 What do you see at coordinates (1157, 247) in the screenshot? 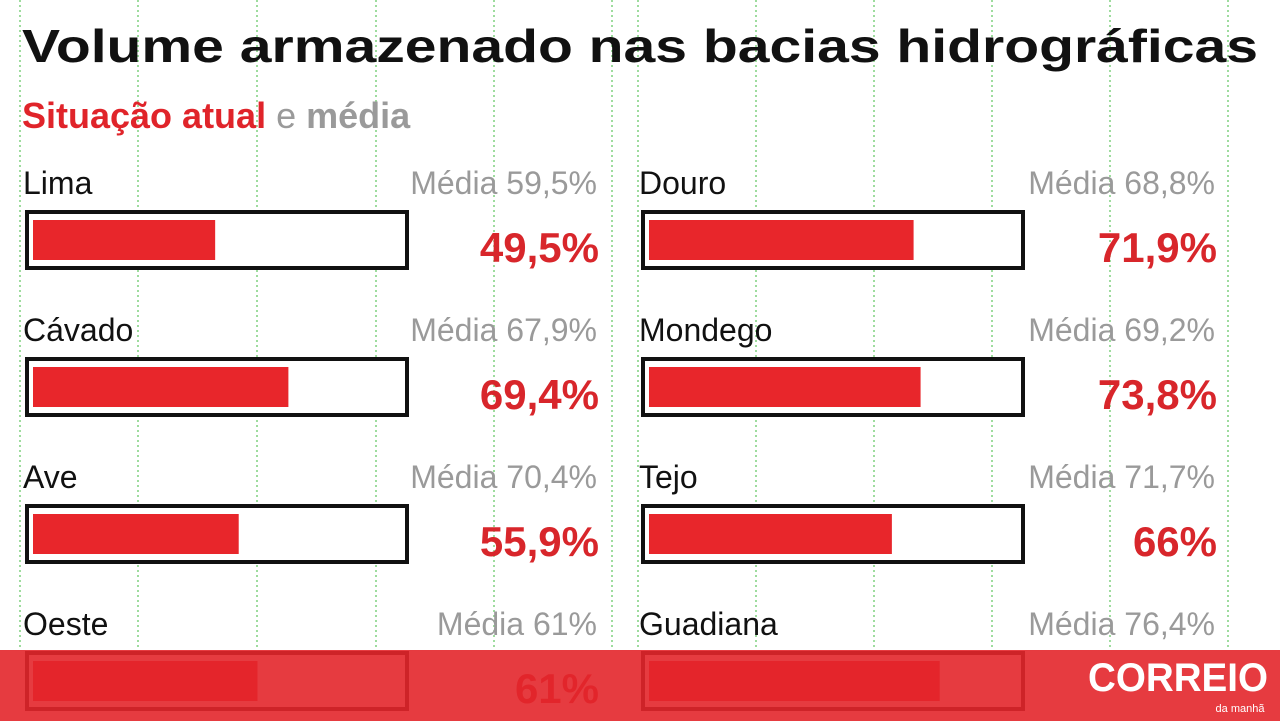
I see `value-label: 71,9%` at bounding box center [1157, 247].